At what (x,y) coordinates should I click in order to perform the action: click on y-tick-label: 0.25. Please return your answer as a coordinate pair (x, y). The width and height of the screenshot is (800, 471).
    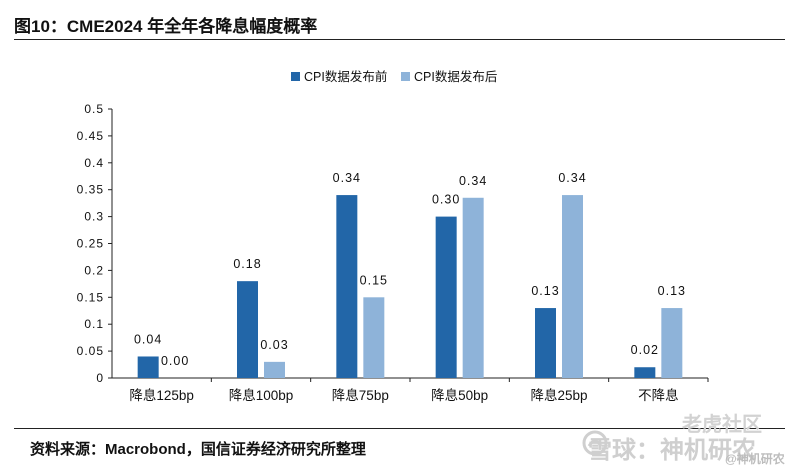
    Looking at the image, I should click on (90, 244).